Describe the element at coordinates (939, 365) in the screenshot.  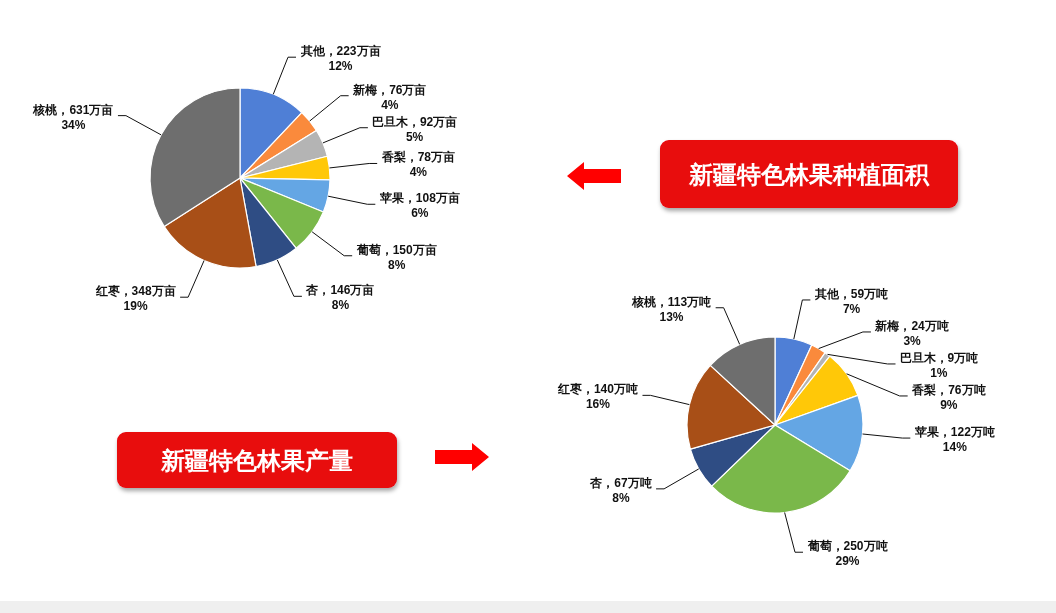
I see `data-label: 巴旦木，9万吨 1%` at that location.